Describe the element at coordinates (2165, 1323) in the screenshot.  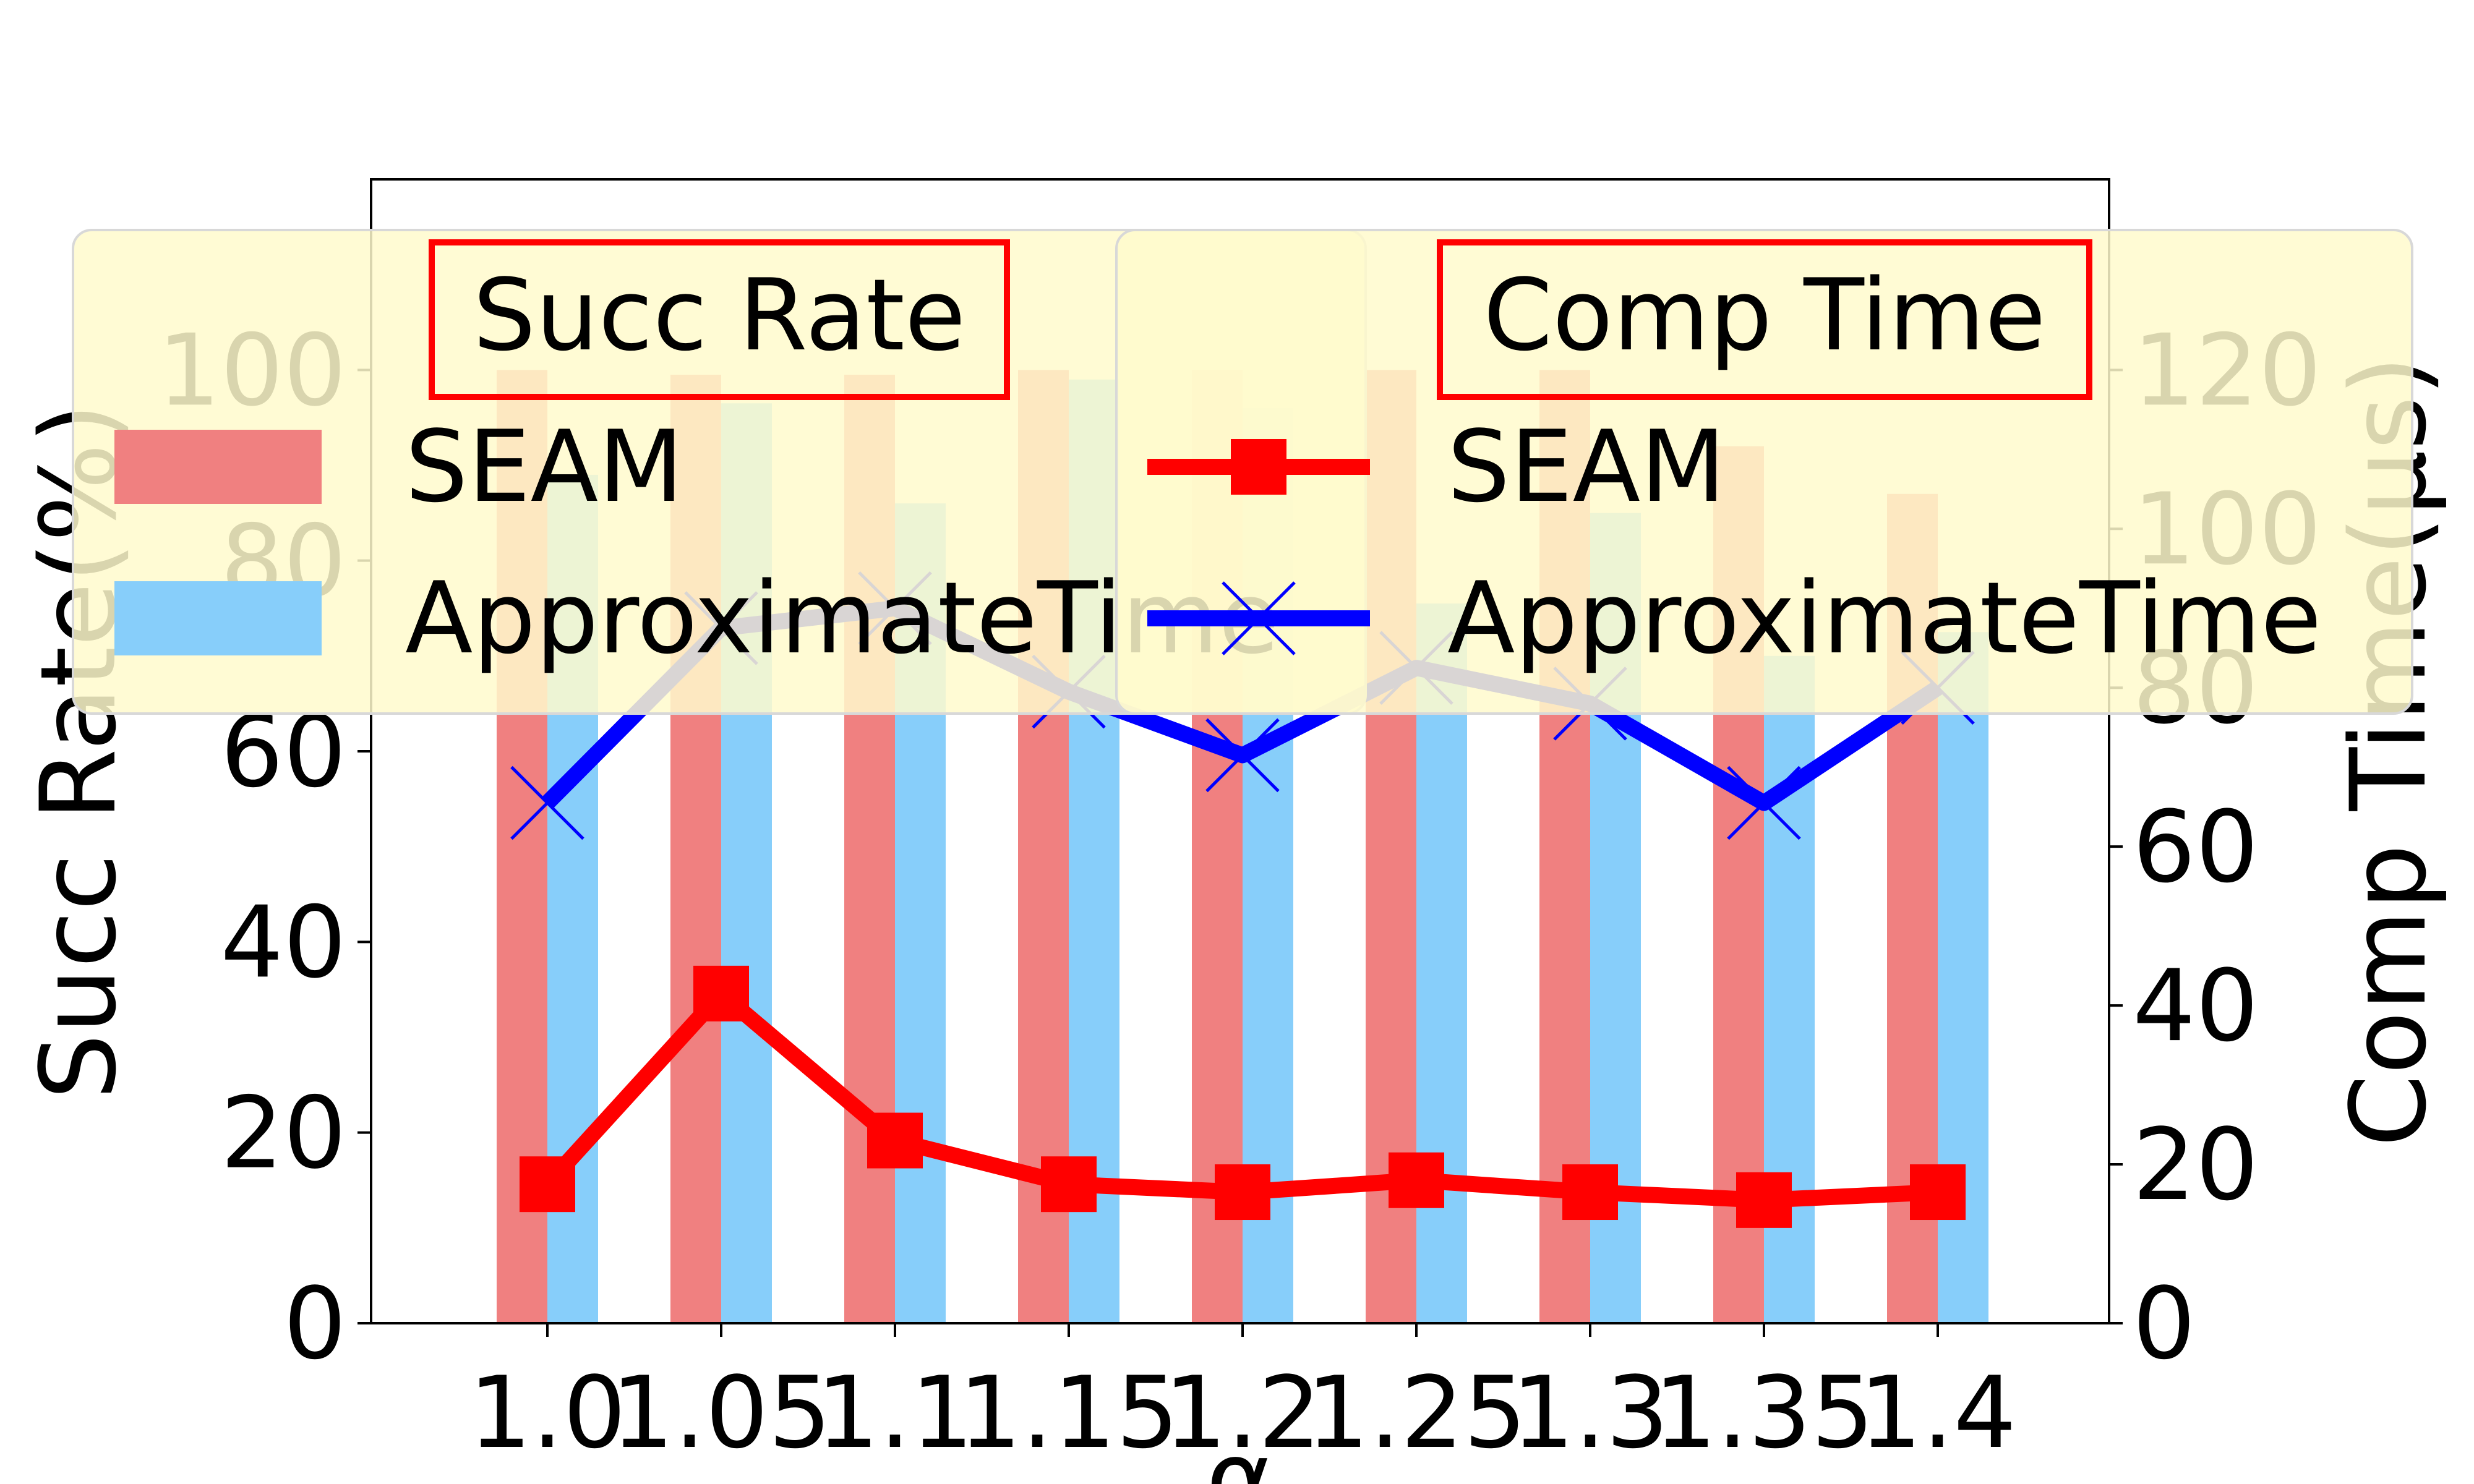
I see `right-tick-label: 0` at that location.